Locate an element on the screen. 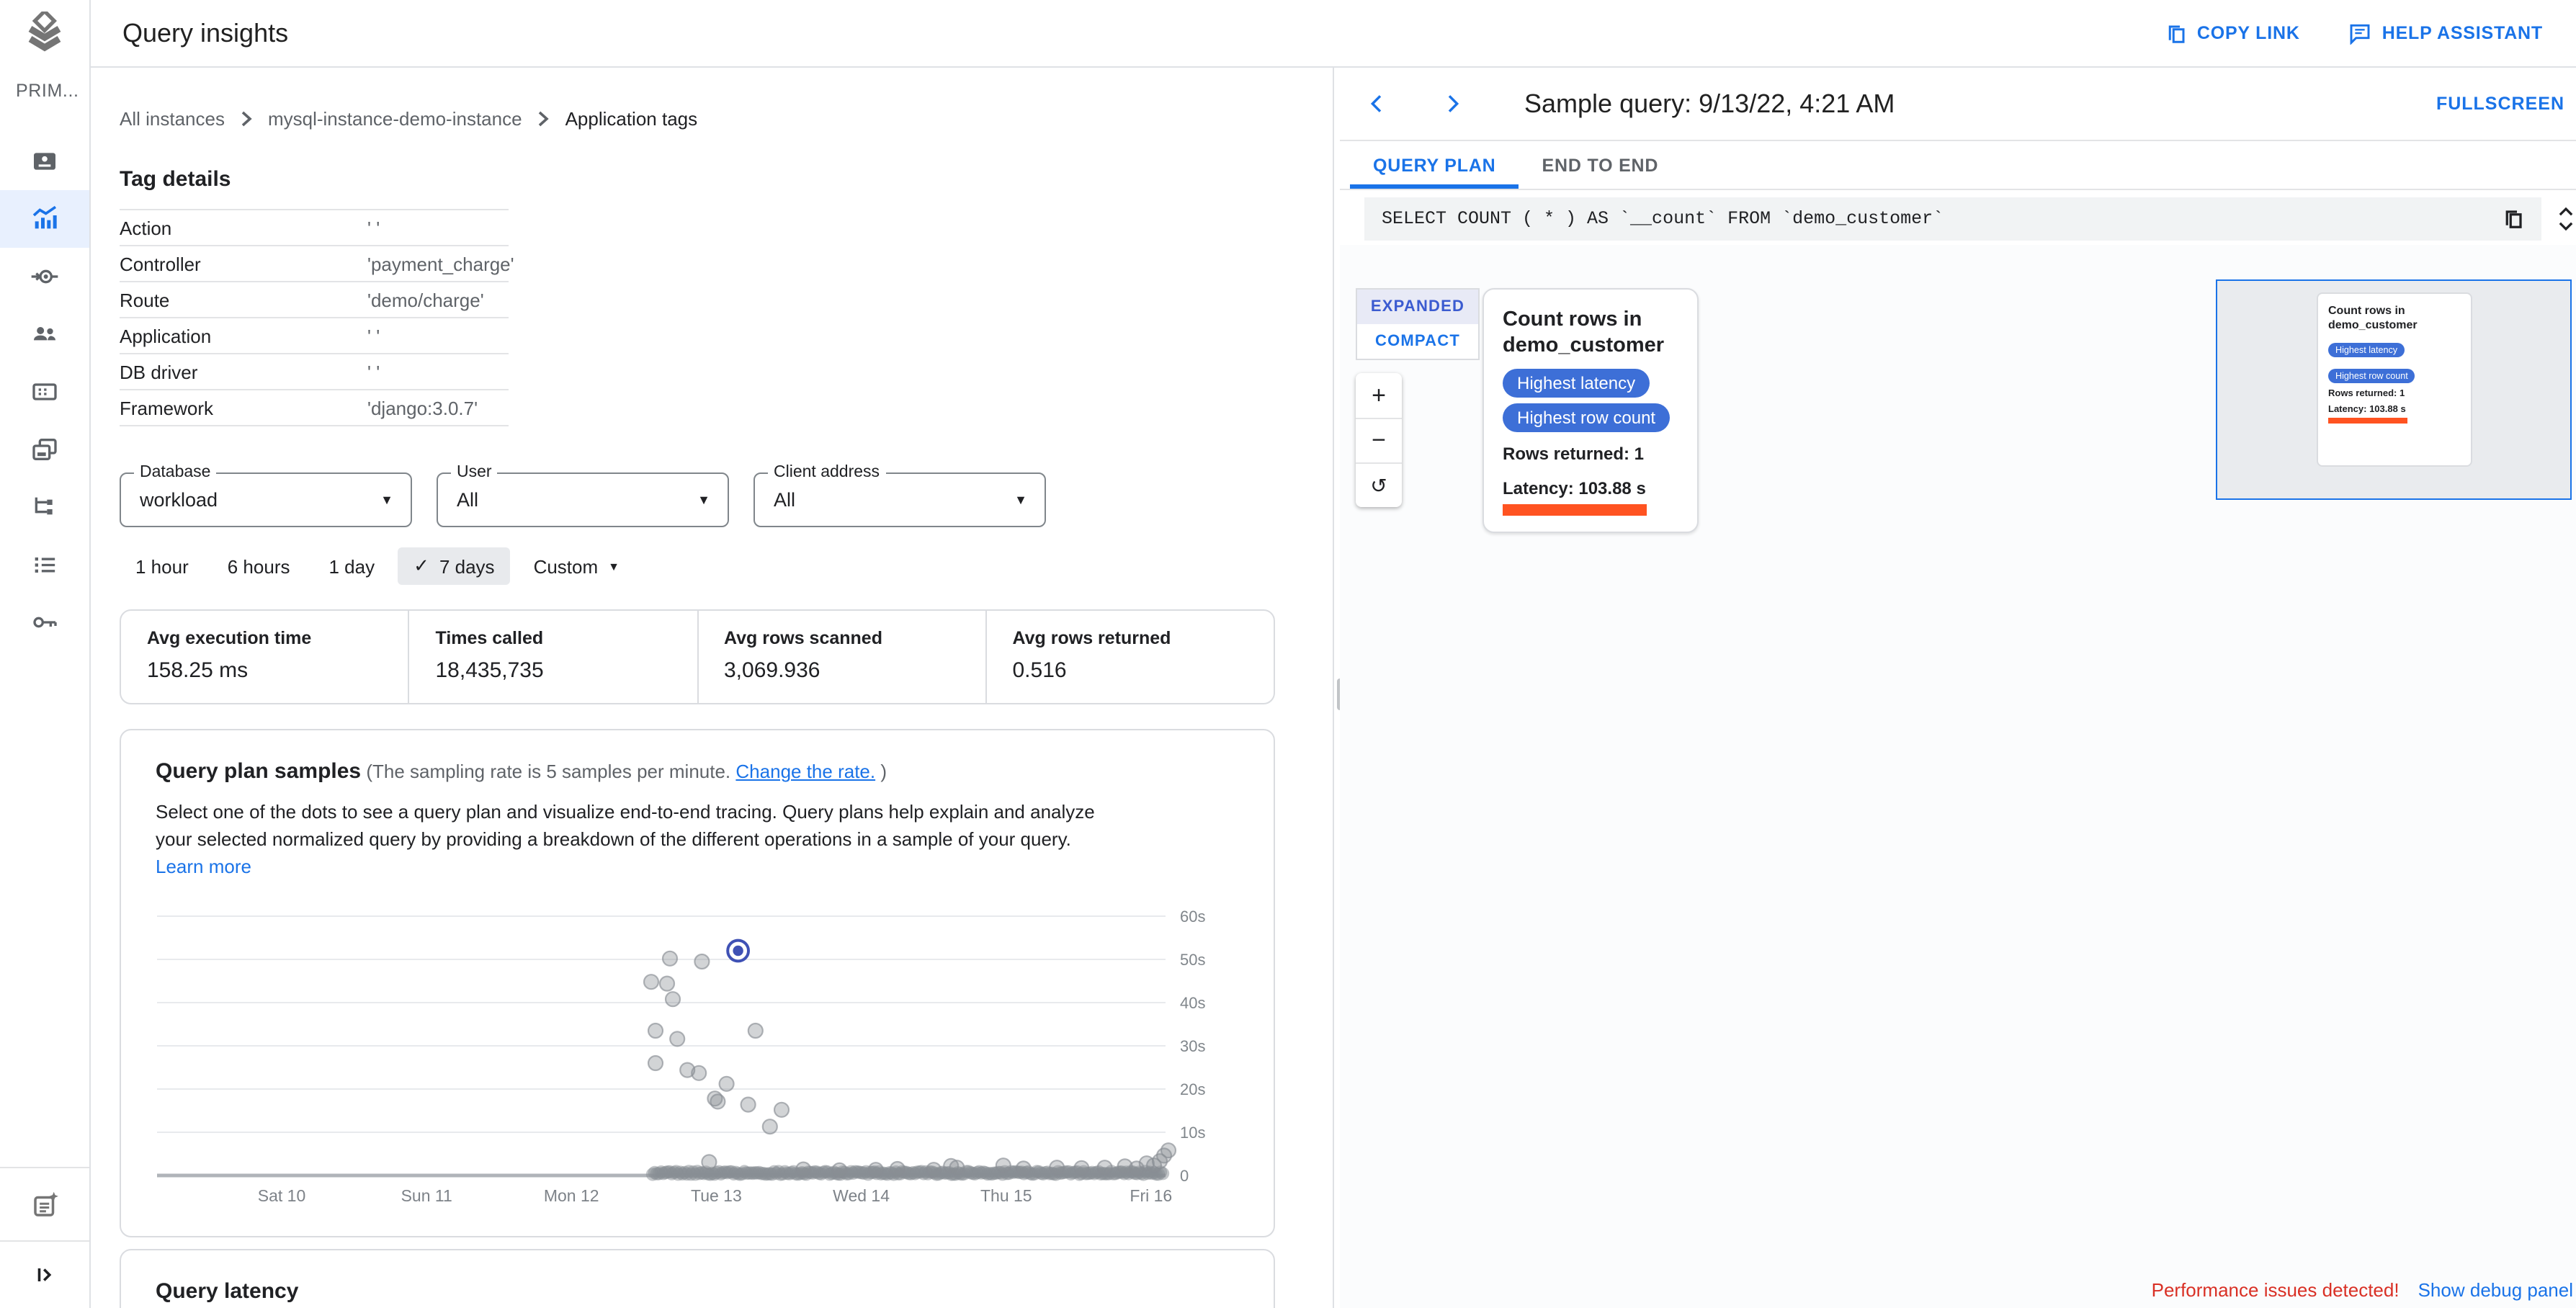 The width and height of the screenshot is (2576, 1308). tag-label: Framework is located at coordinates (167, 408).